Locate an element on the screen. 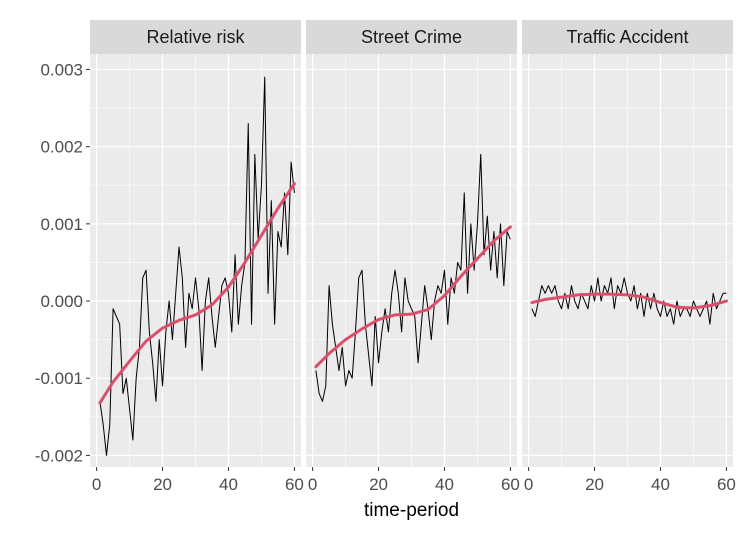  y-tick-label: 0.000 is located at coordinates (61, 301).